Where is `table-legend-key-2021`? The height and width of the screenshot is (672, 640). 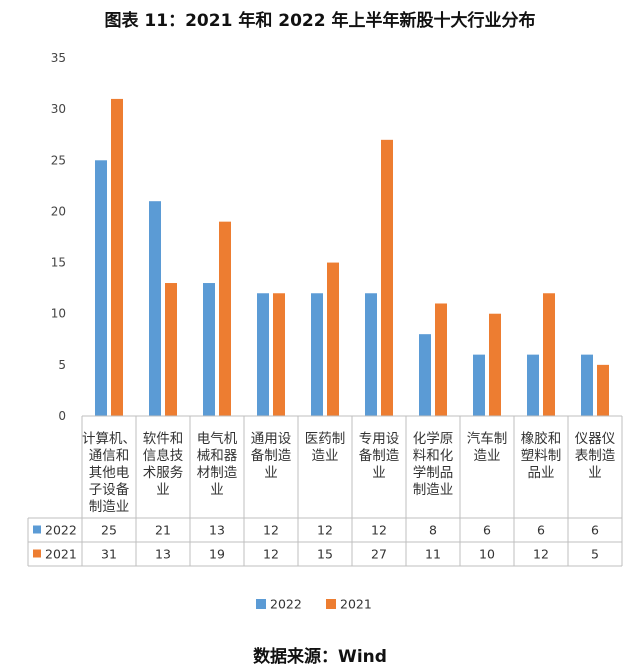
table-legend-key-2021 is located at coordinates (37, 553).